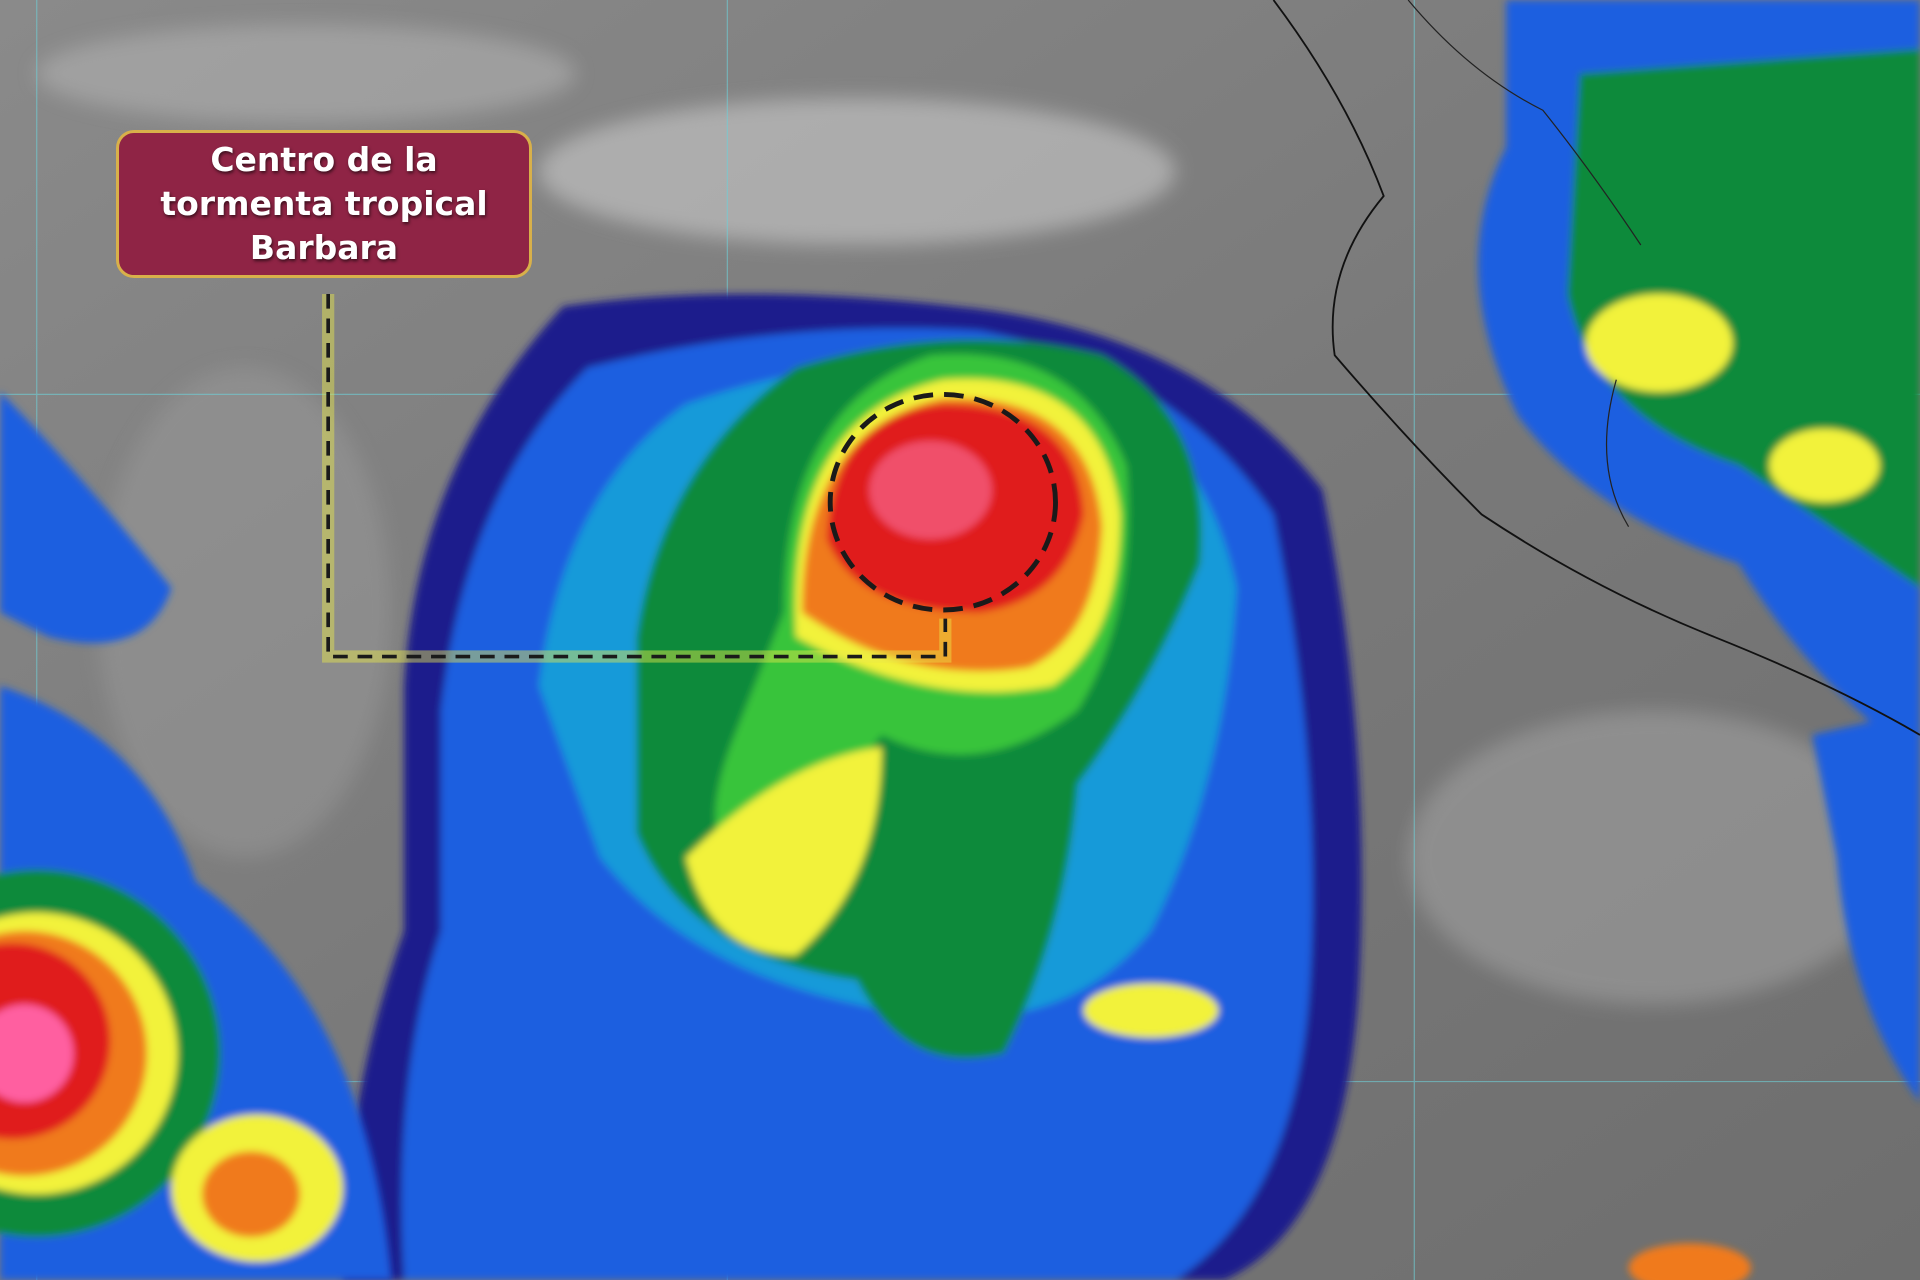 This screenshot has width=1920, height=1280. Describe the element at coordinates (637, 476) in the screenshot. I see `callout-line` at that location.